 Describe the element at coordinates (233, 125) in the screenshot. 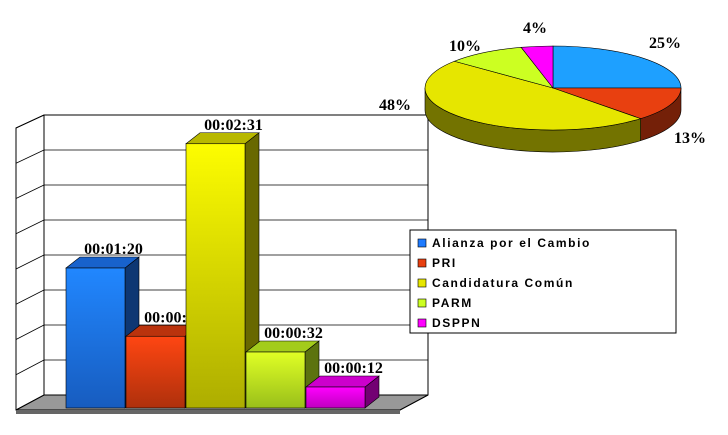

I see `data-label: 00:02:31` at that location.